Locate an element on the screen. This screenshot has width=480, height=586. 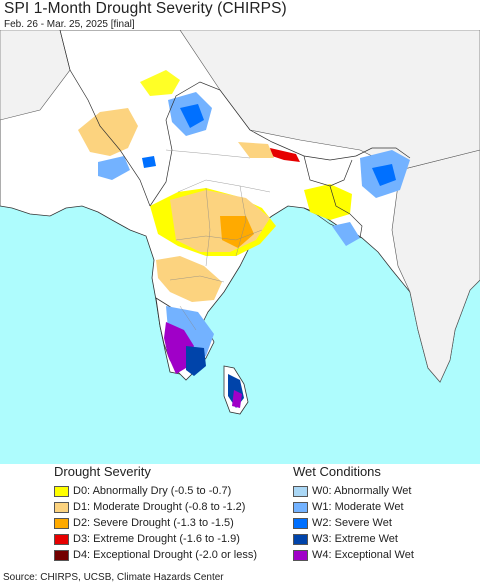
w3-south is located at coordinates (196, 361).